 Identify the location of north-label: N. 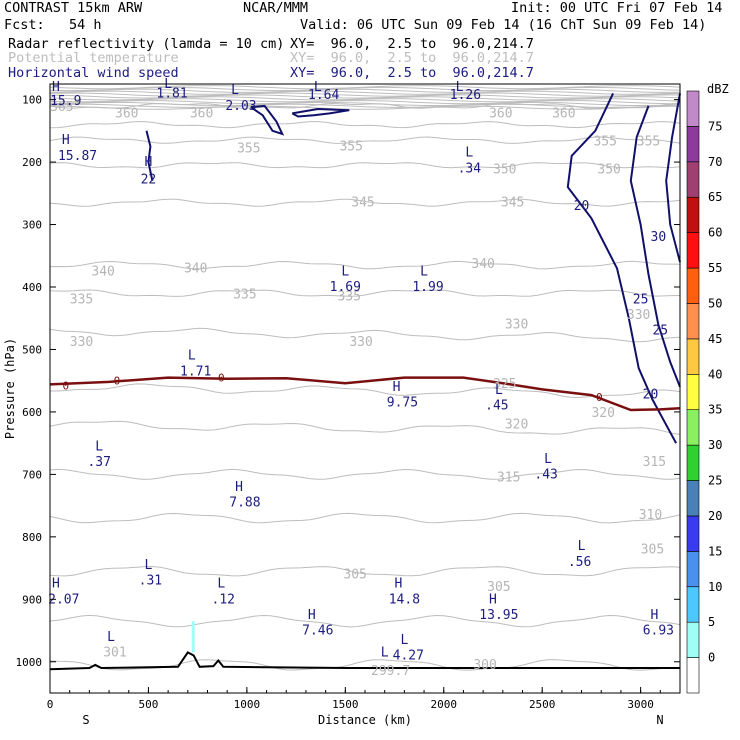
(659, 720).